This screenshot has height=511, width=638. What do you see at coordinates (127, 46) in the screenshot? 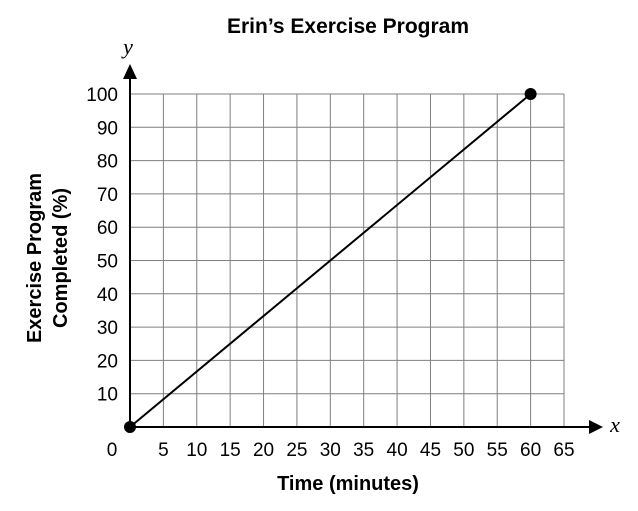
I see `y-axis-letter: y` at bounding box center [127, 46].